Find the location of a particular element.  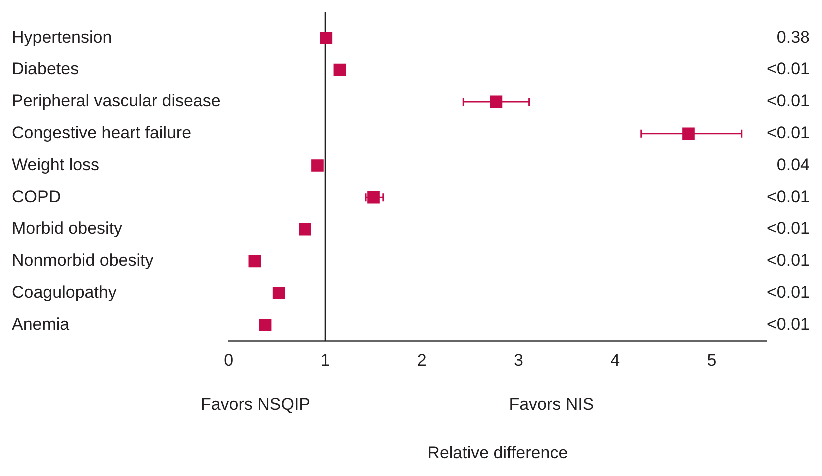

y-tick-label: Morbid obesity is located at coordinates (68, 228).